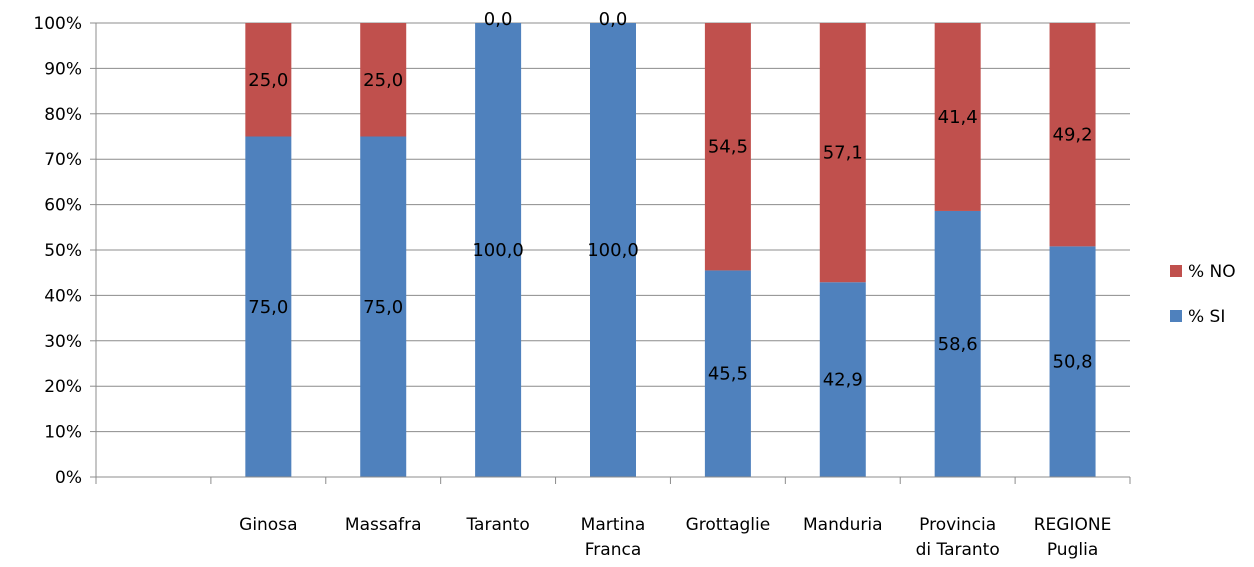  What do you see at coordinates (1073, 537) in the screenshot?
I see `x-category-label: REGIONE Puglia` at bounding box center [1073, 537].